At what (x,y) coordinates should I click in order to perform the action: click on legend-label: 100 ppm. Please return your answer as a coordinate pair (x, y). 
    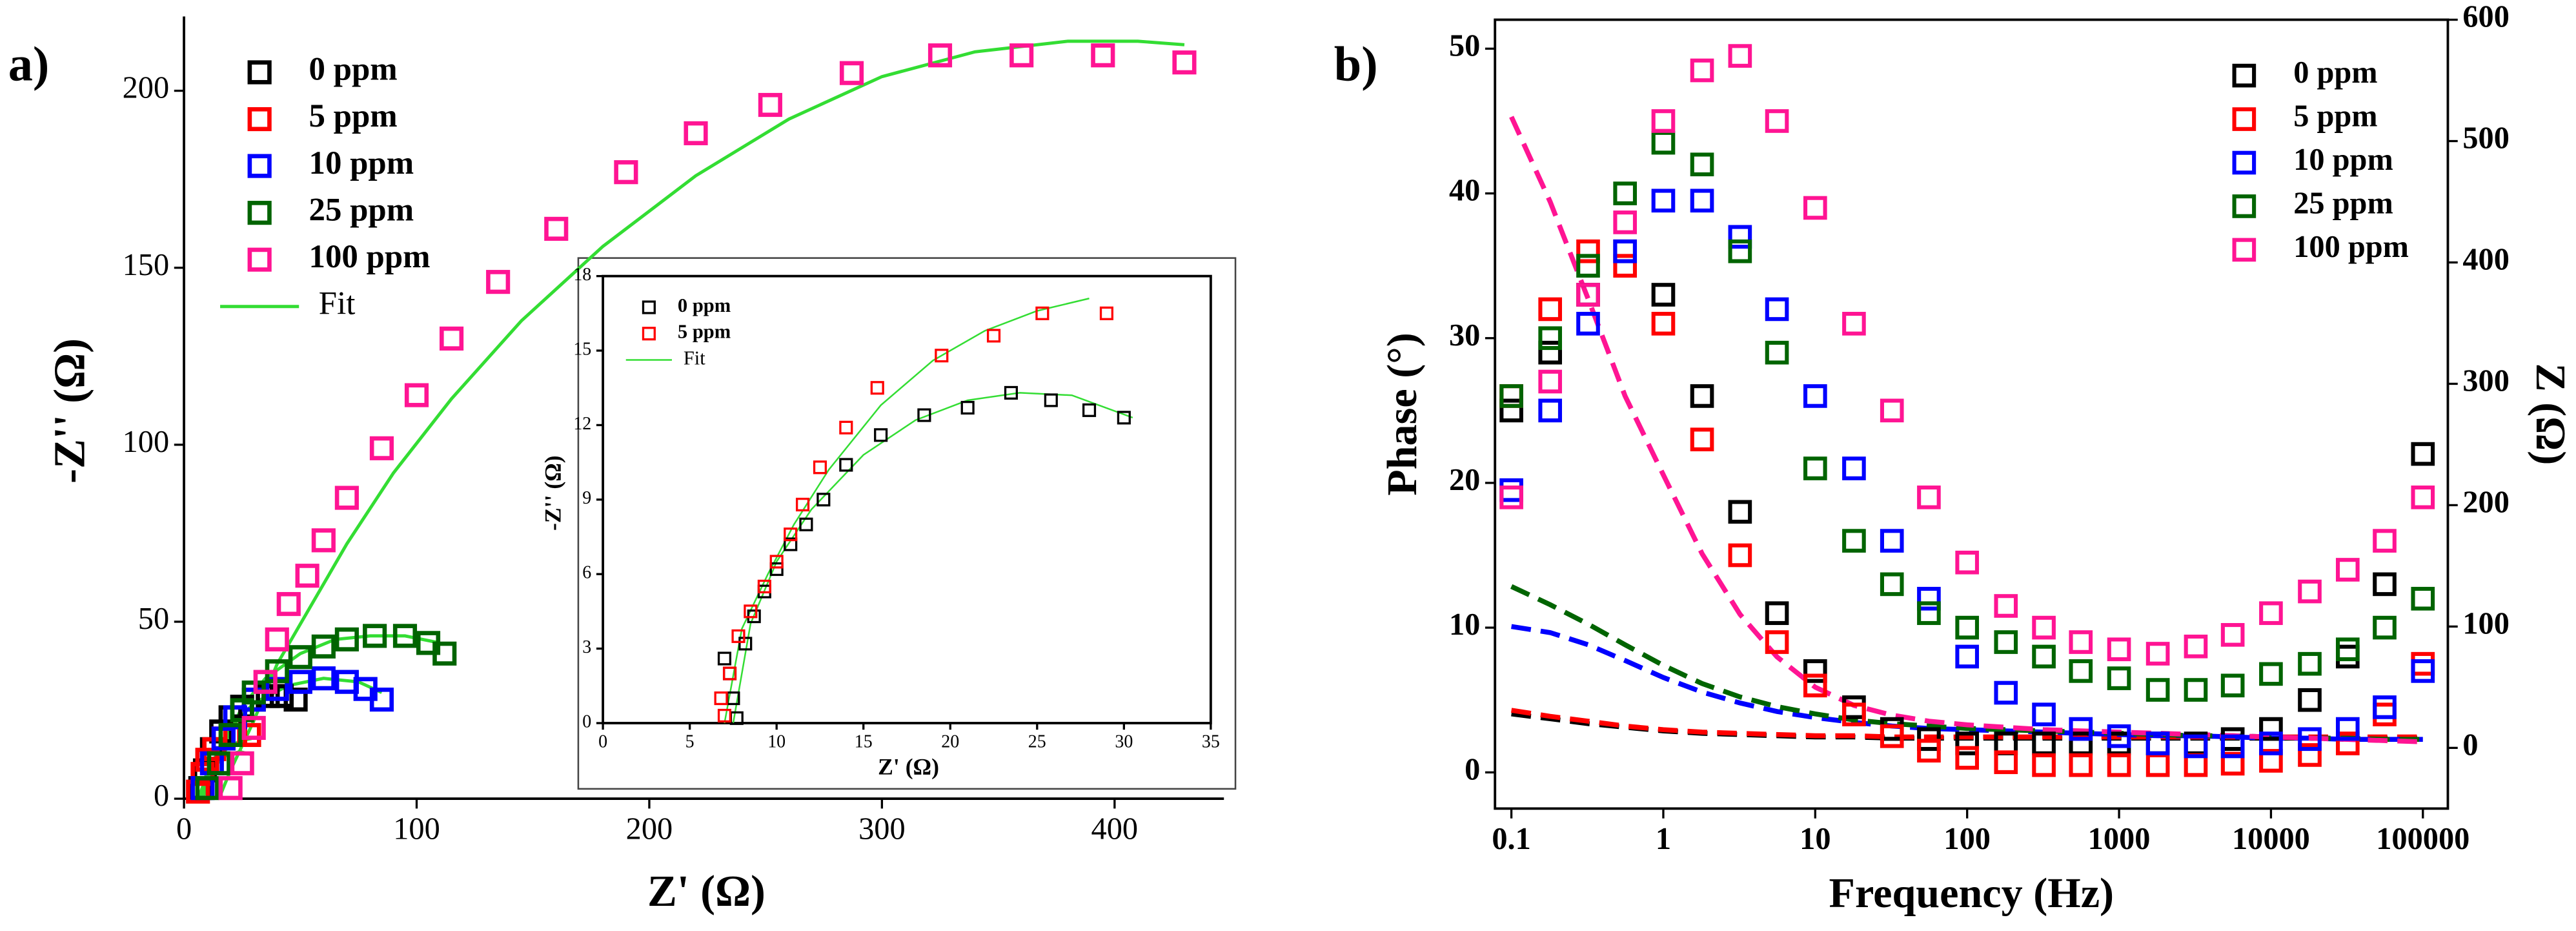
    Looking at the image, I should click on (2351, 247).